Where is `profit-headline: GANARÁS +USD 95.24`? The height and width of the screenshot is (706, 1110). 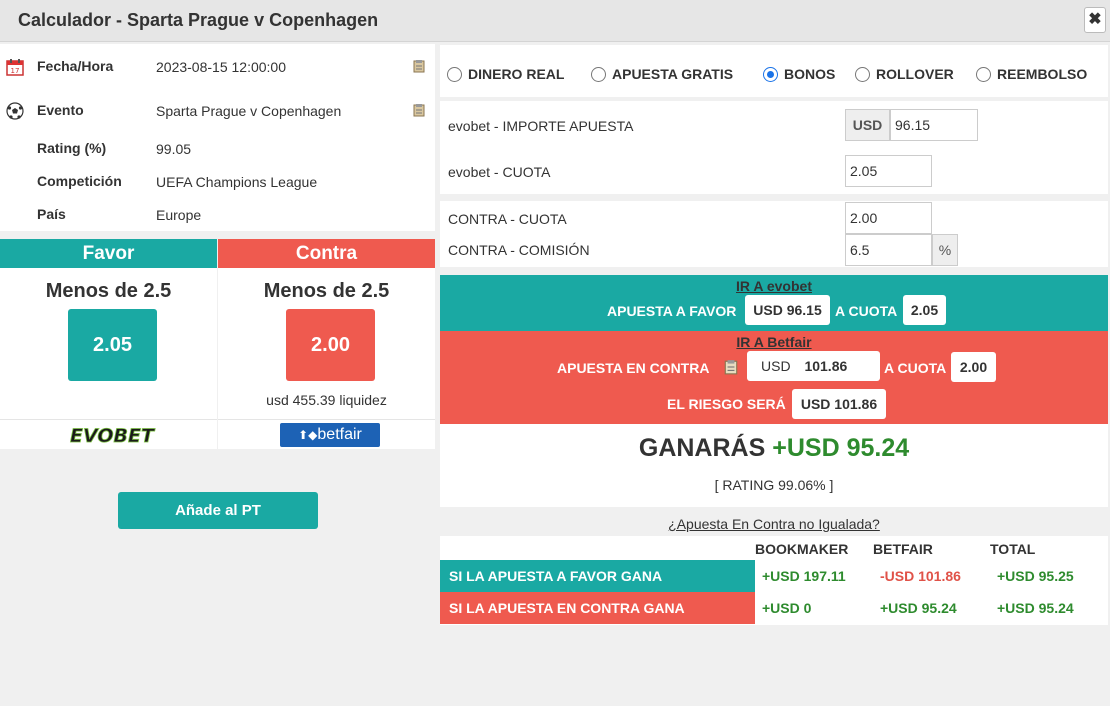
profit-headline: GANARÁS +USD 95.24 is located at coordinates (774, 448).